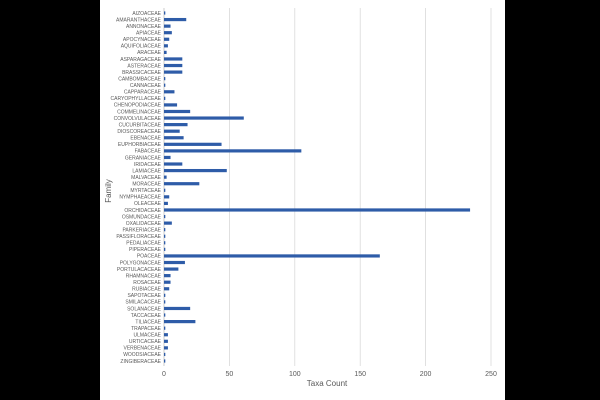 The width and height of the screenshot is (600, 400). What do you see at coordinates (360, 374) in the screenshot?
I see `x-tick-label: 150` at bounding box center [360, 374].